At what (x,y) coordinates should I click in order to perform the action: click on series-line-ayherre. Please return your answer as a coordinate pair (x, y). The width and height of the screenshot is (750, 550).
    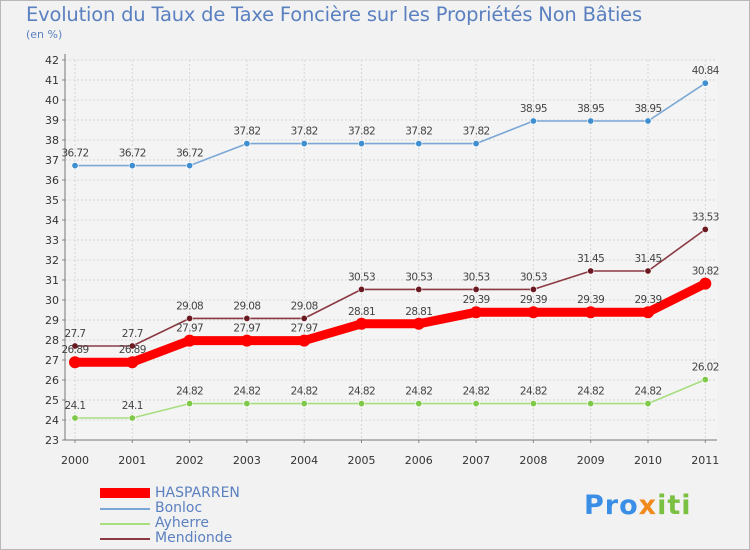
    Looking at the image, I should click on (390, 398).